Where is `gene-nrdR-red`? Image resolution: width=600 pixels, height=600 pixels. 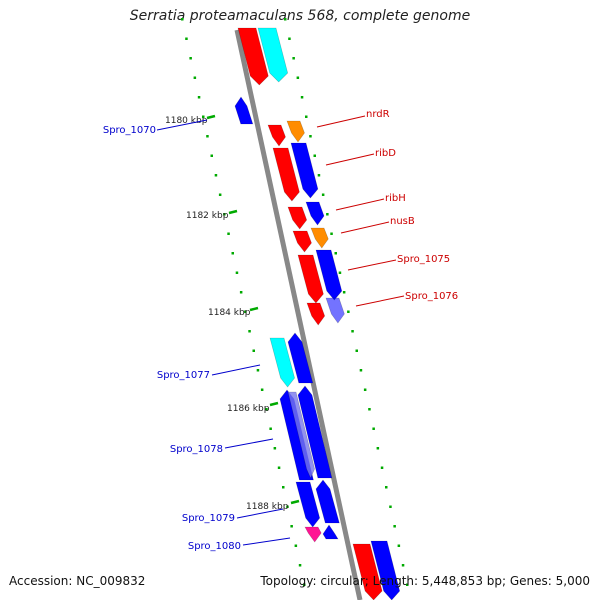 gene-nrdR-red is located at coordinates (276, 135).